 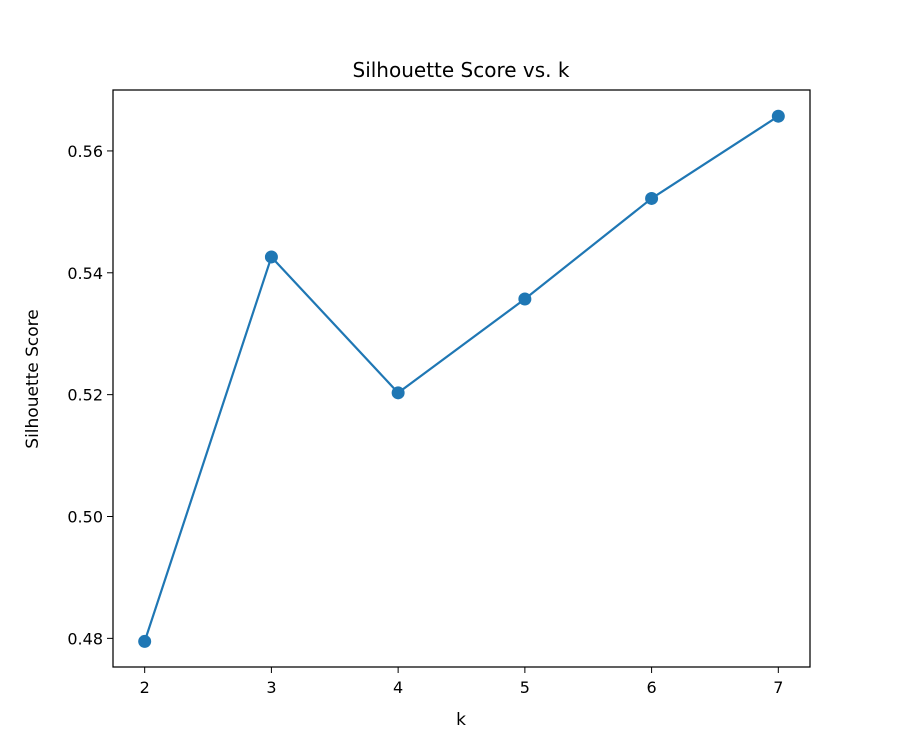 I want to click on y-tick-label: 0.54, so click(x=85, y=273).